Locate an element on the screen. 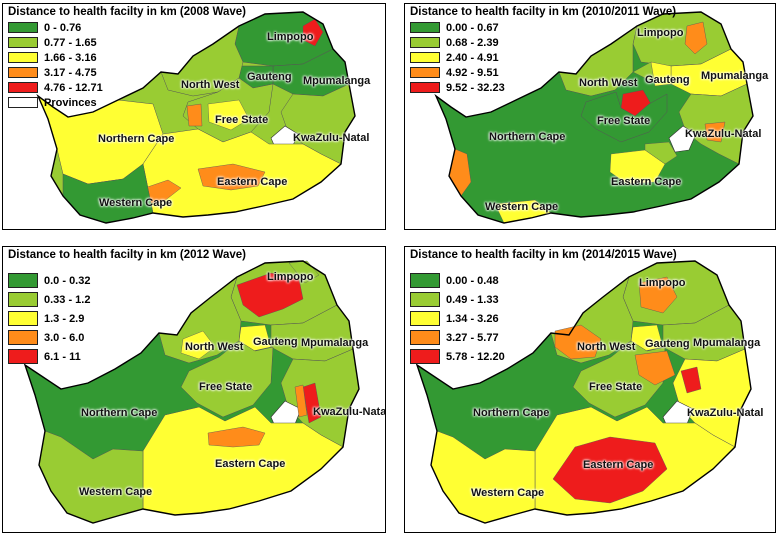 Image resolution: width=778 pixels, height=535 pixels. legend-item: 4.76 - 12.71 is located at coordinates (55, 87).